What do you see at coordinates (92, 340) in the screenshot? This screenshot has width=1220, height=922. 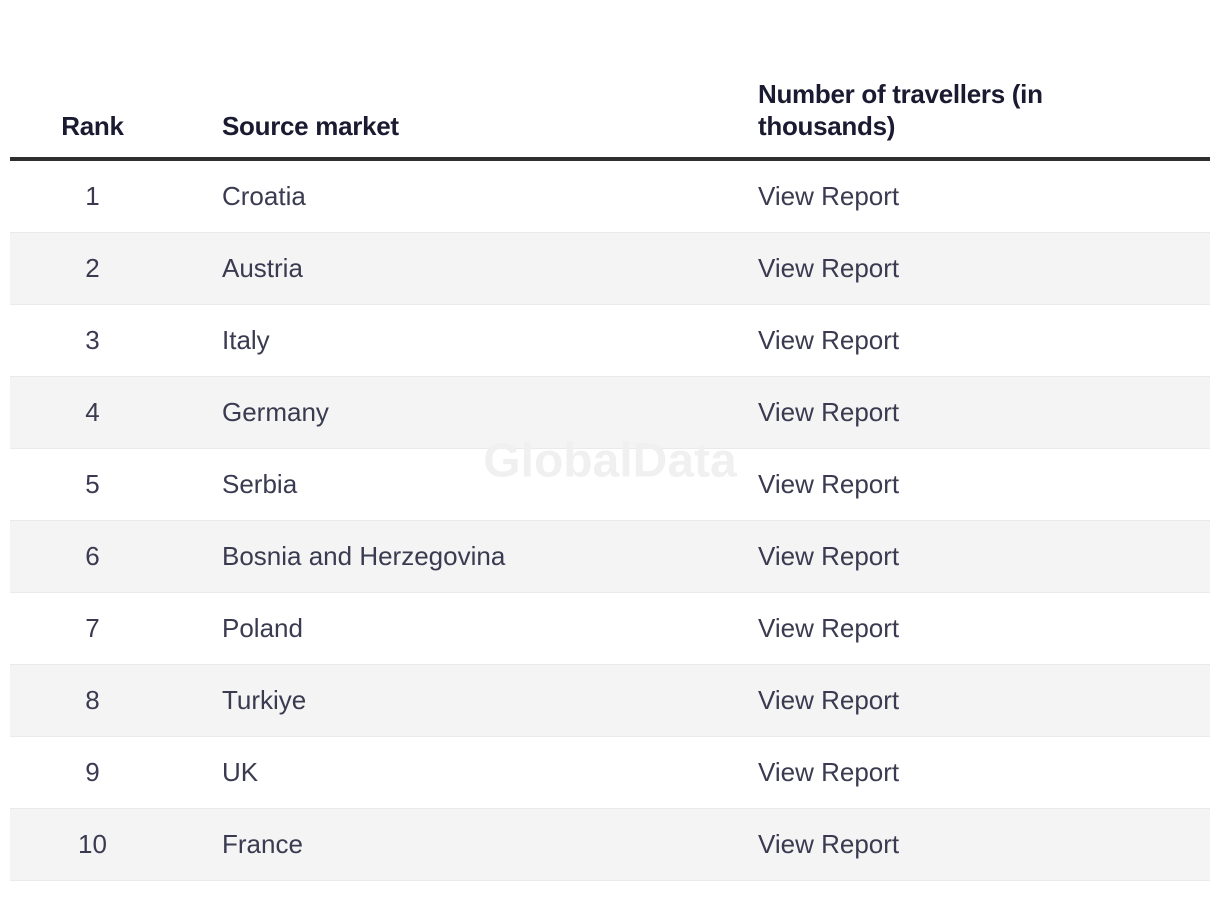 I see `rank-cell: 3` at bounding box center [92, 340].